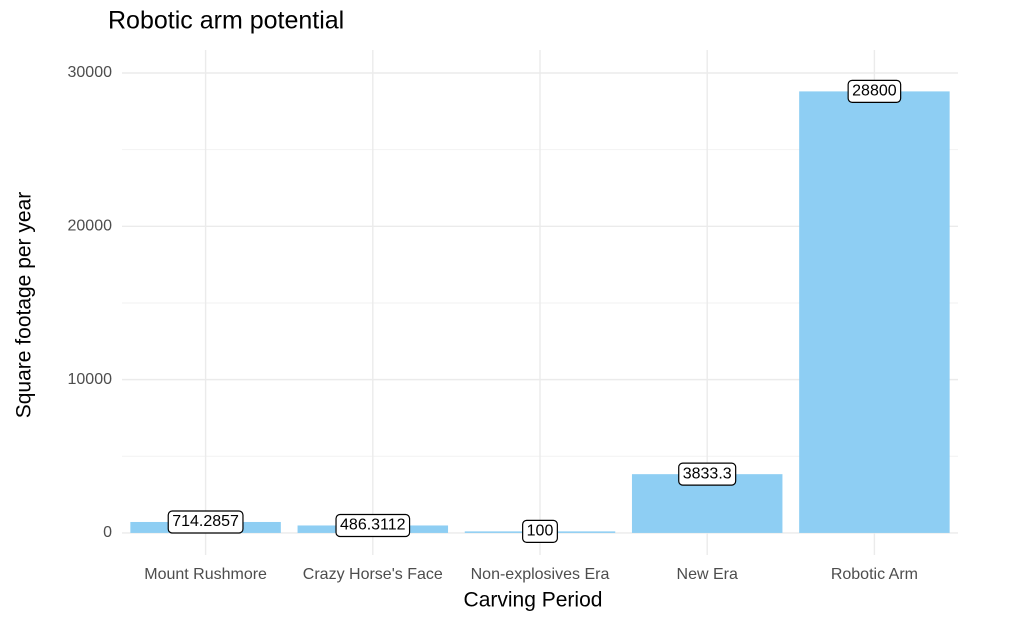 The width and height of the screenshot is (1024, 634). I want to click on value-label: 3833.3, so click(707, 474).